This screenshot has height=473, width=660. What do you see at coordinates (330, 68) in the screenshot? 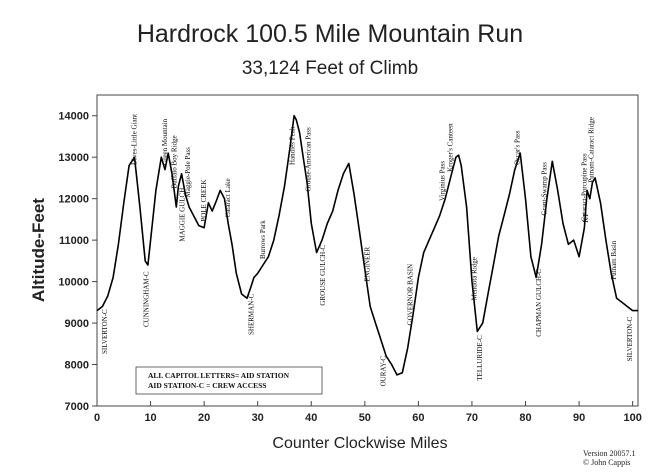
I see `chart-subtitle: 33,124 Feet of Climb` at bounding box center [330, 68].